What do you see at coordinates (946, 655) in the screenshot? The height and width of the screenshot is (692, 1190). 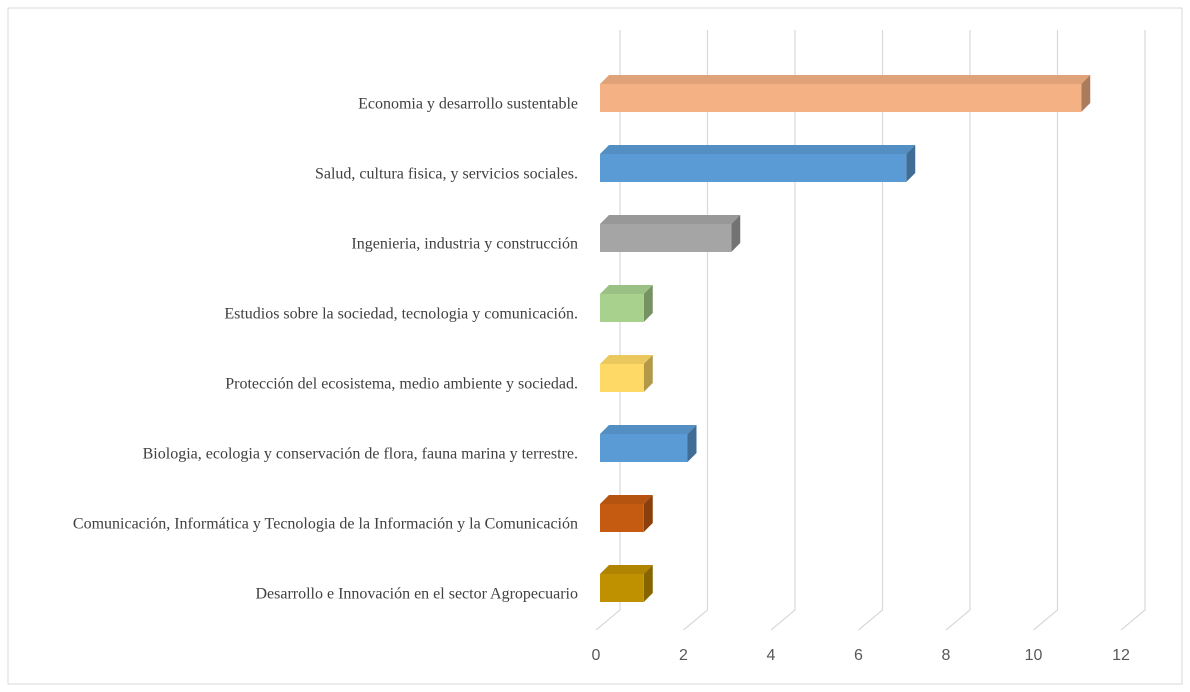 I see `x-tick-label: 8` at bounding box center [946, 655].